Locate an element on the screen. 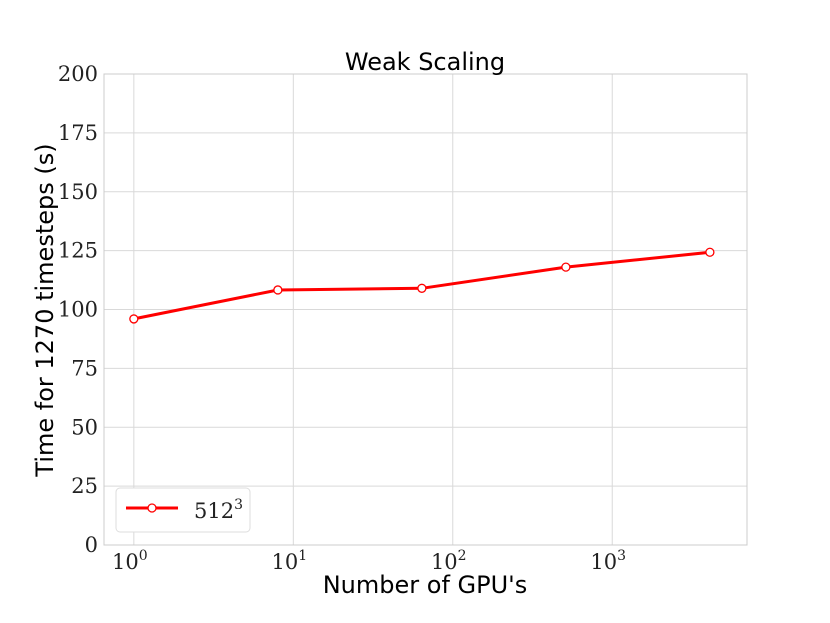  y-tick-label: 100 is located at coordinates (78, 310).